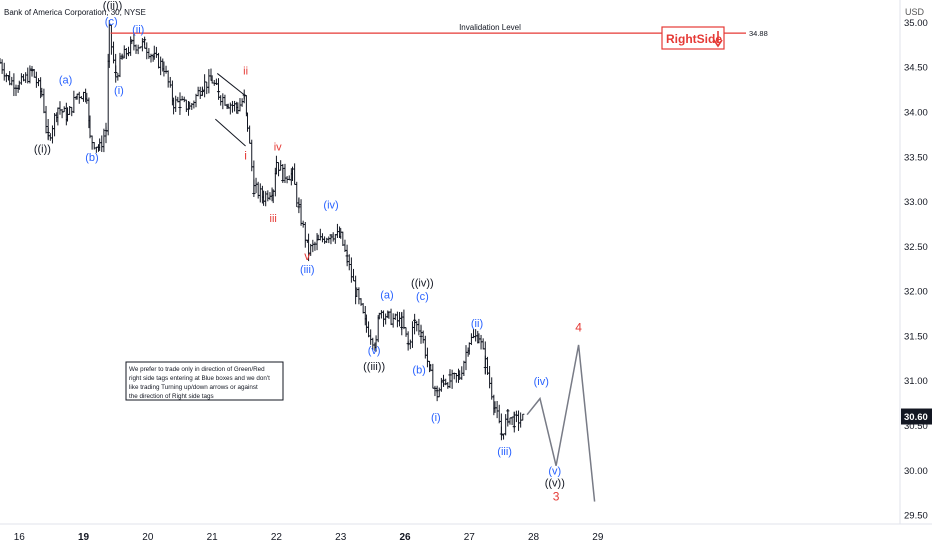 Image resolution: width=932 pixels, height=550 pixels. Describe the element at coordinates (418, 371) in the screenshot. I see `wave-label-19: (b)` at that location.